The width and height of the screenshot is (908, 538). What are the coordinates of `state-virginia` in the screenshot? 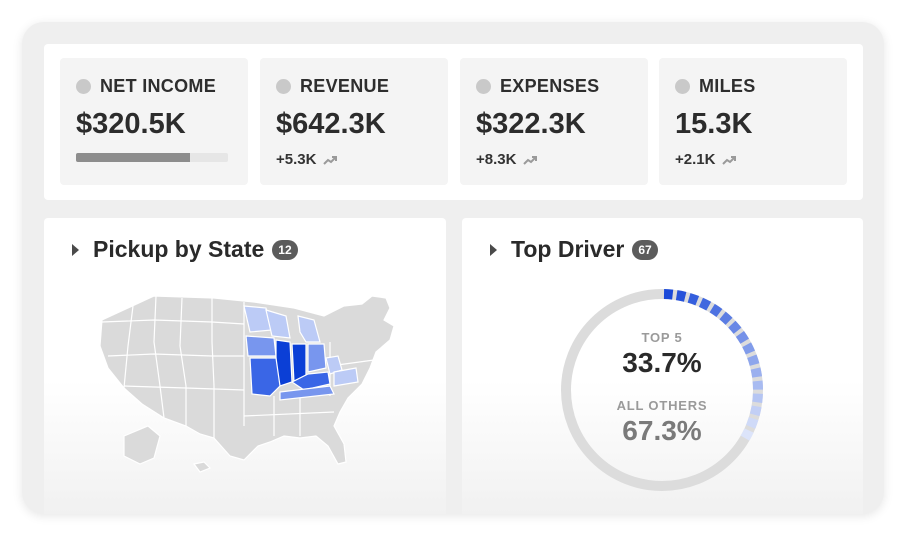 It's located at (346, 377).